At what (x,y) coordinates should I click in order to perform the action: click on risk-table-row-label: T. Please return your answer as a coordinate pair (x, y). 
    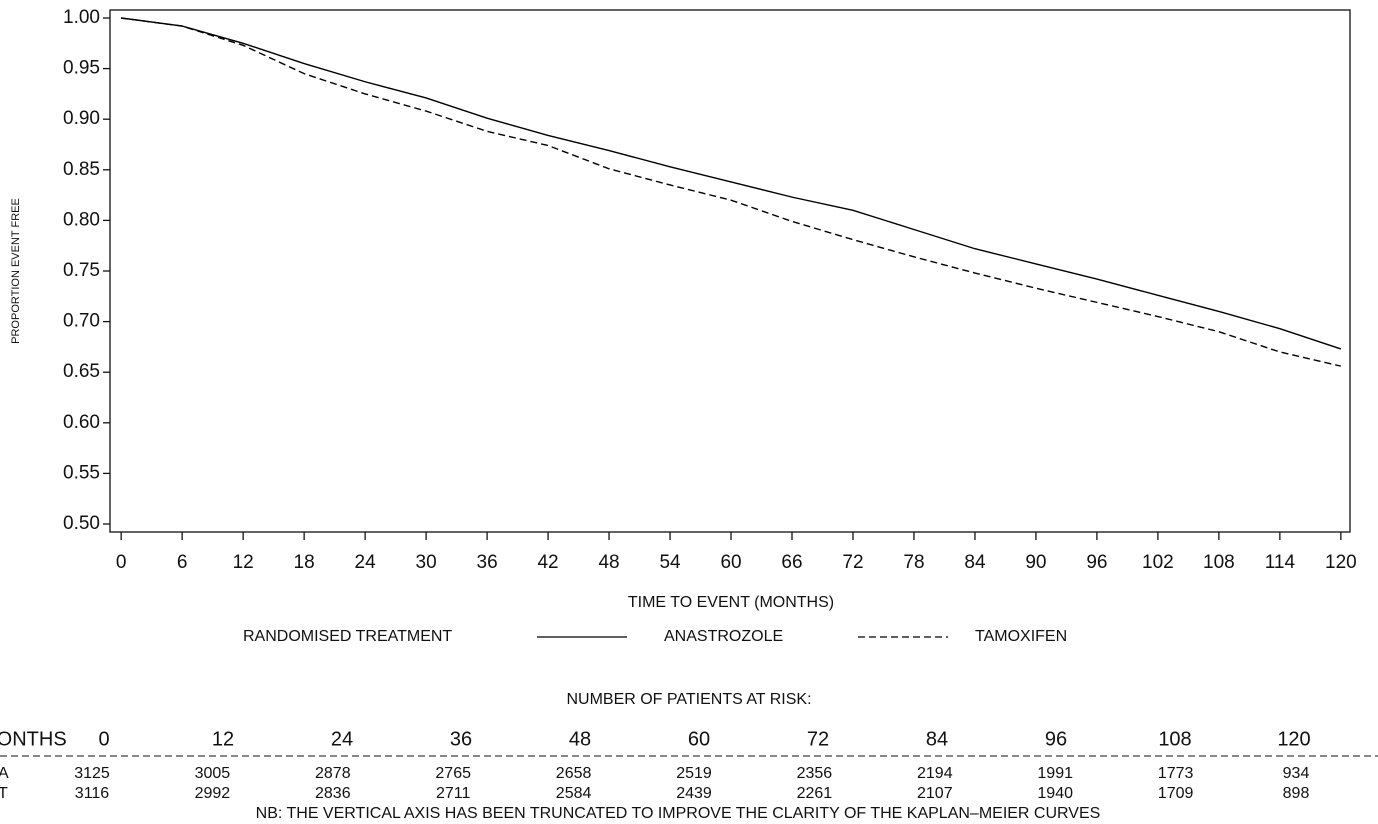
    Looking at the image, I should click on (4, 793).